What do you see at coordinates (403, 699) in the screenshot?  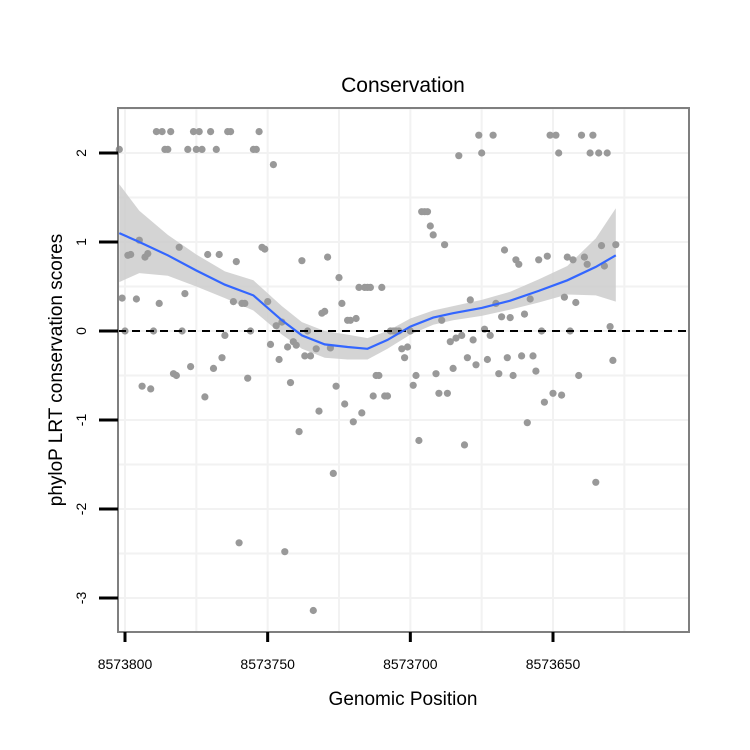 I see `x-axis-label: Genomic Position` at bounding box center [403, 699].